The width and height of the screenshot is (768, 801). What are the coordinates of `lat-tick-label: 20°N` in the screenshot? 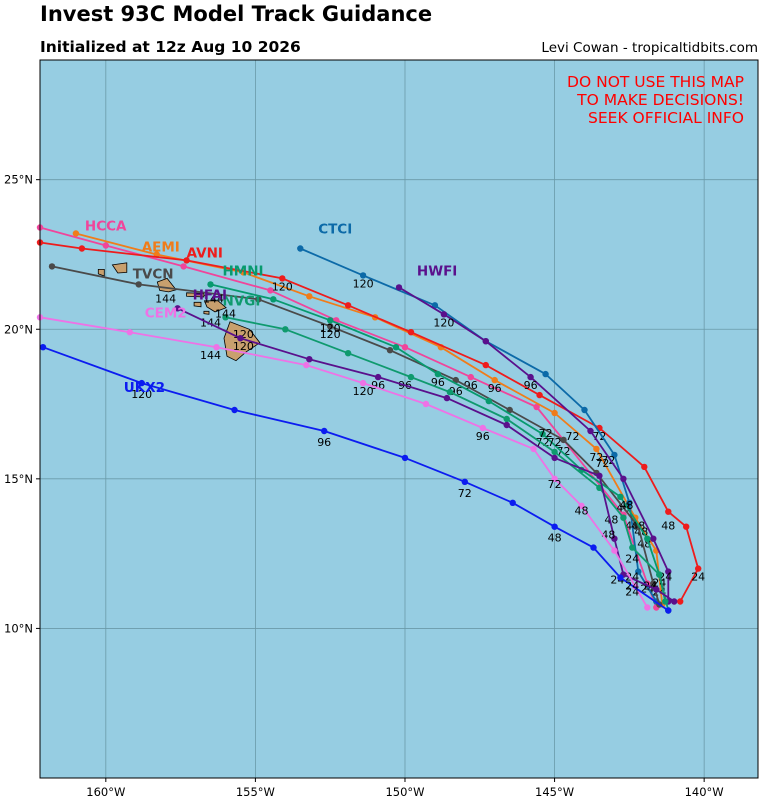 It's located at (18, 329).